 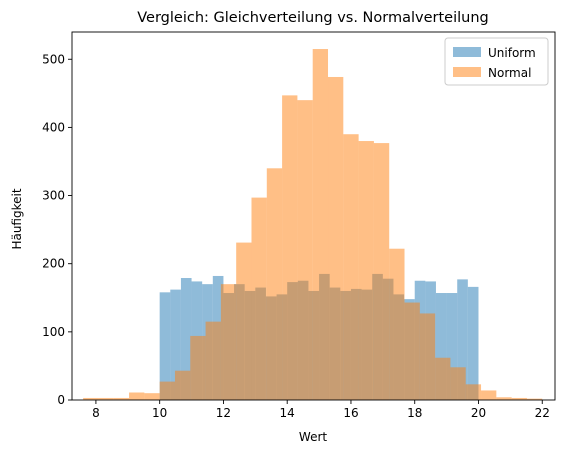 I want to click on legend-swatch-normal, so click(x=467, y=72).